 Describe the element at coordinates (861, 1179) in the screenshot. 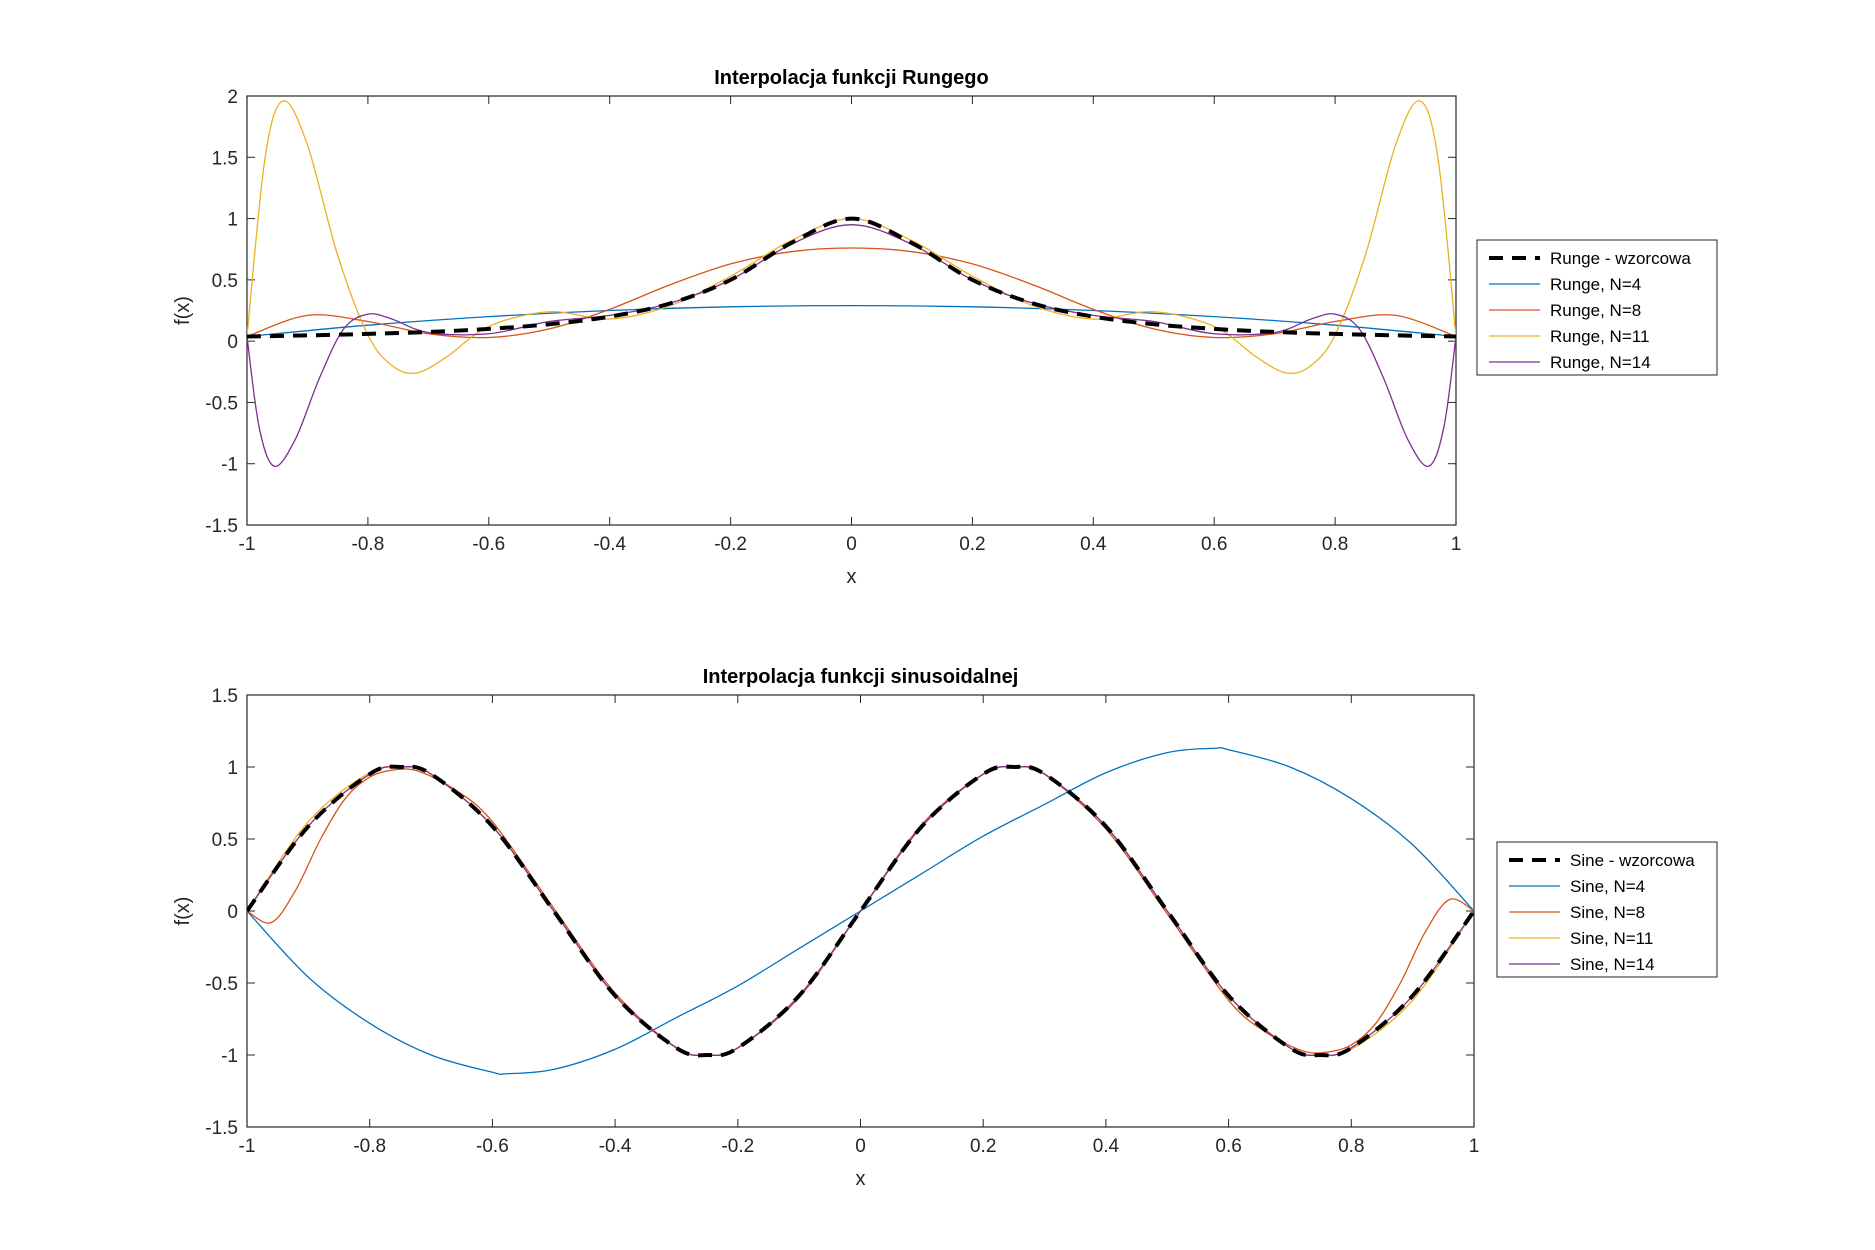

I see `sine-x-axis-label: x` at that location.